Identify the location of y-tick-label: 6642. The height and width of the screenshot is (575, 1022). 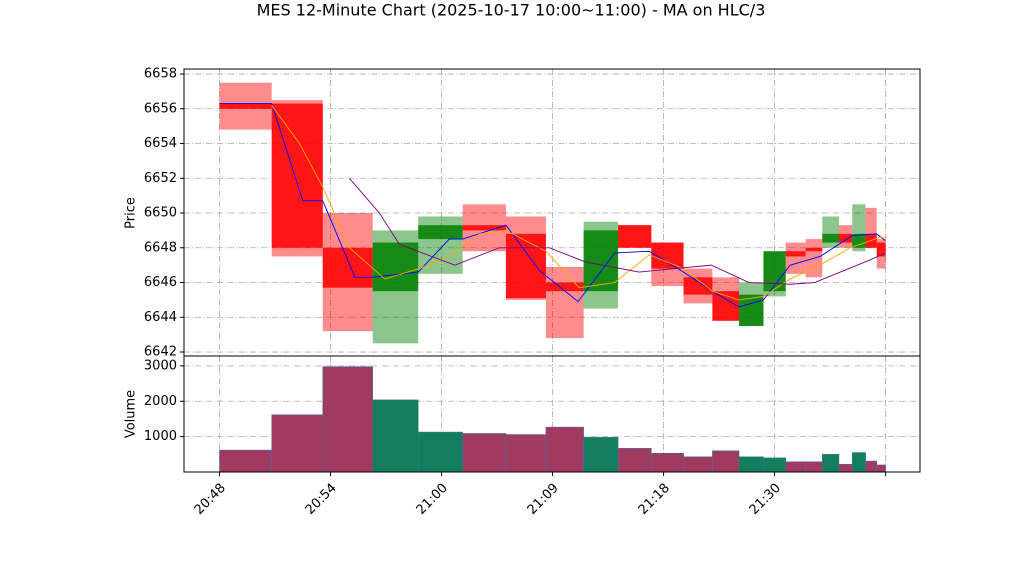
(160, 352).